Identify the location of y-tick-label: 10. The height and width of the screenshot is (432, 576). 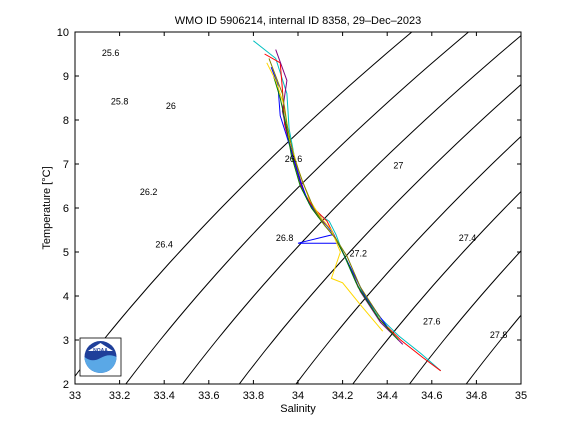
(63, 33).